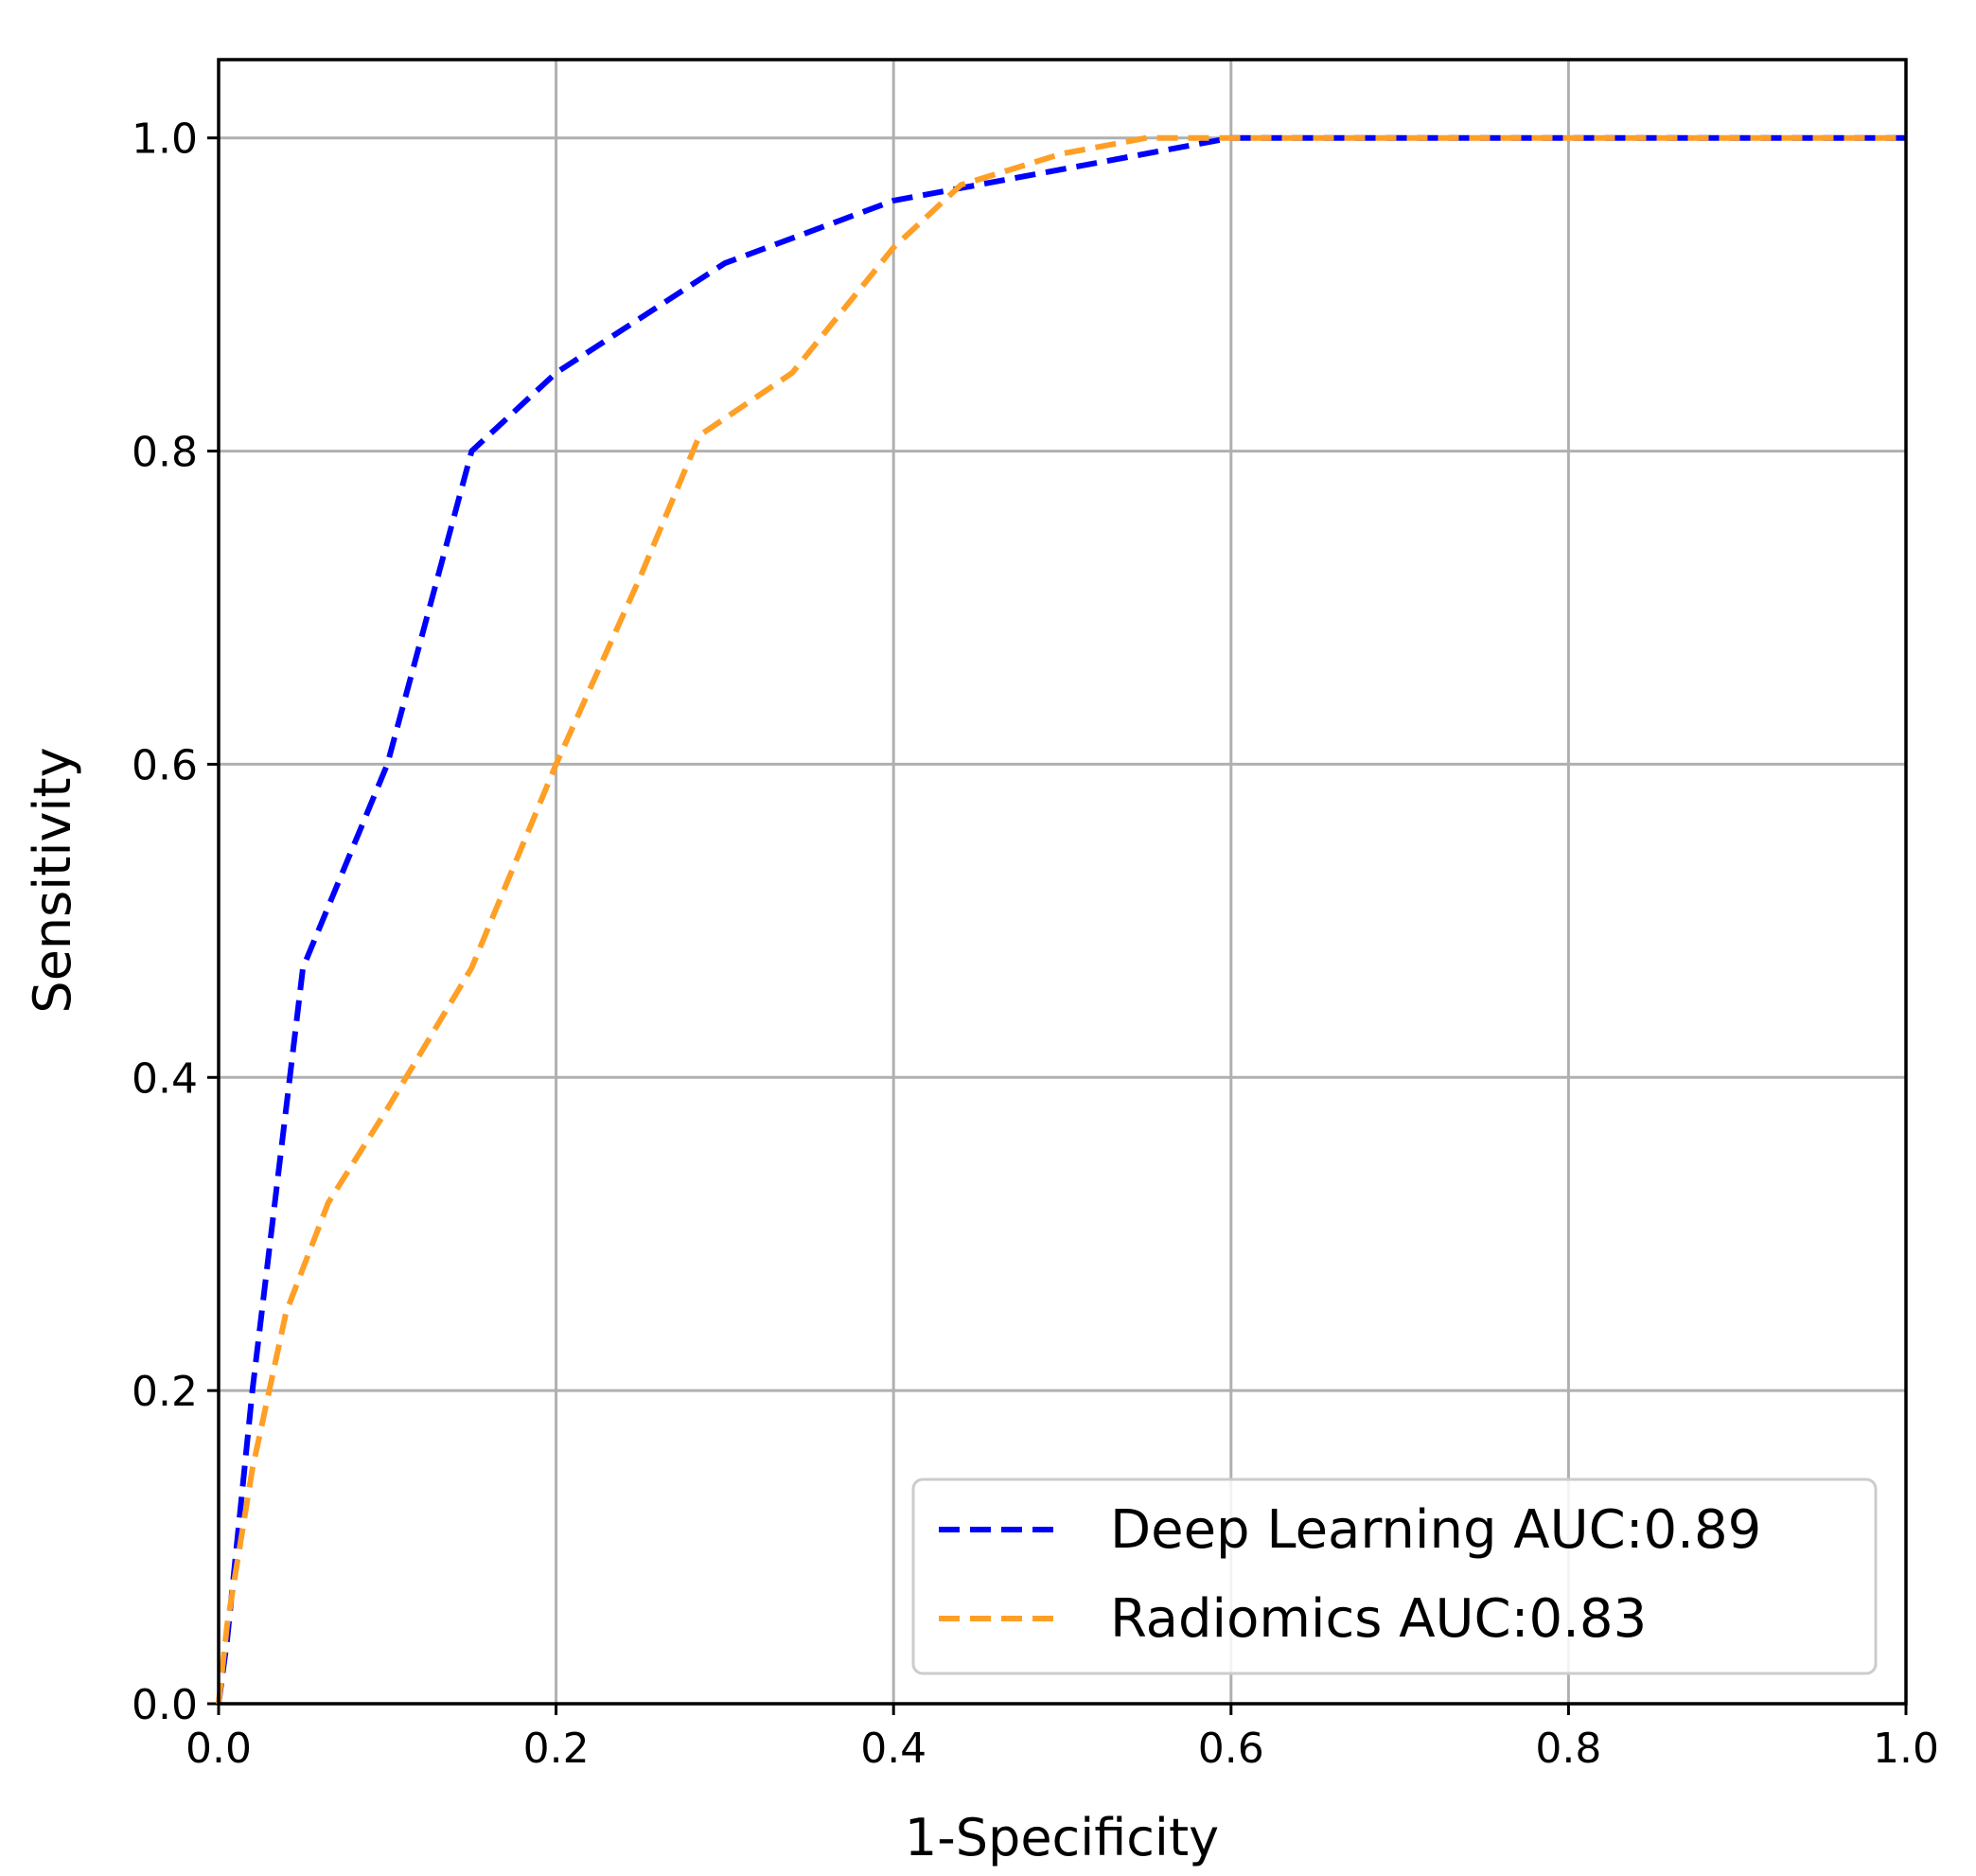 Image resolution: width=1976 pixels, height=1876 pixels. What do you see at coordinates (893, 1749) in the screenshot?
I see `x-tick-label: 0.4` at bounding box center [893, 1749].